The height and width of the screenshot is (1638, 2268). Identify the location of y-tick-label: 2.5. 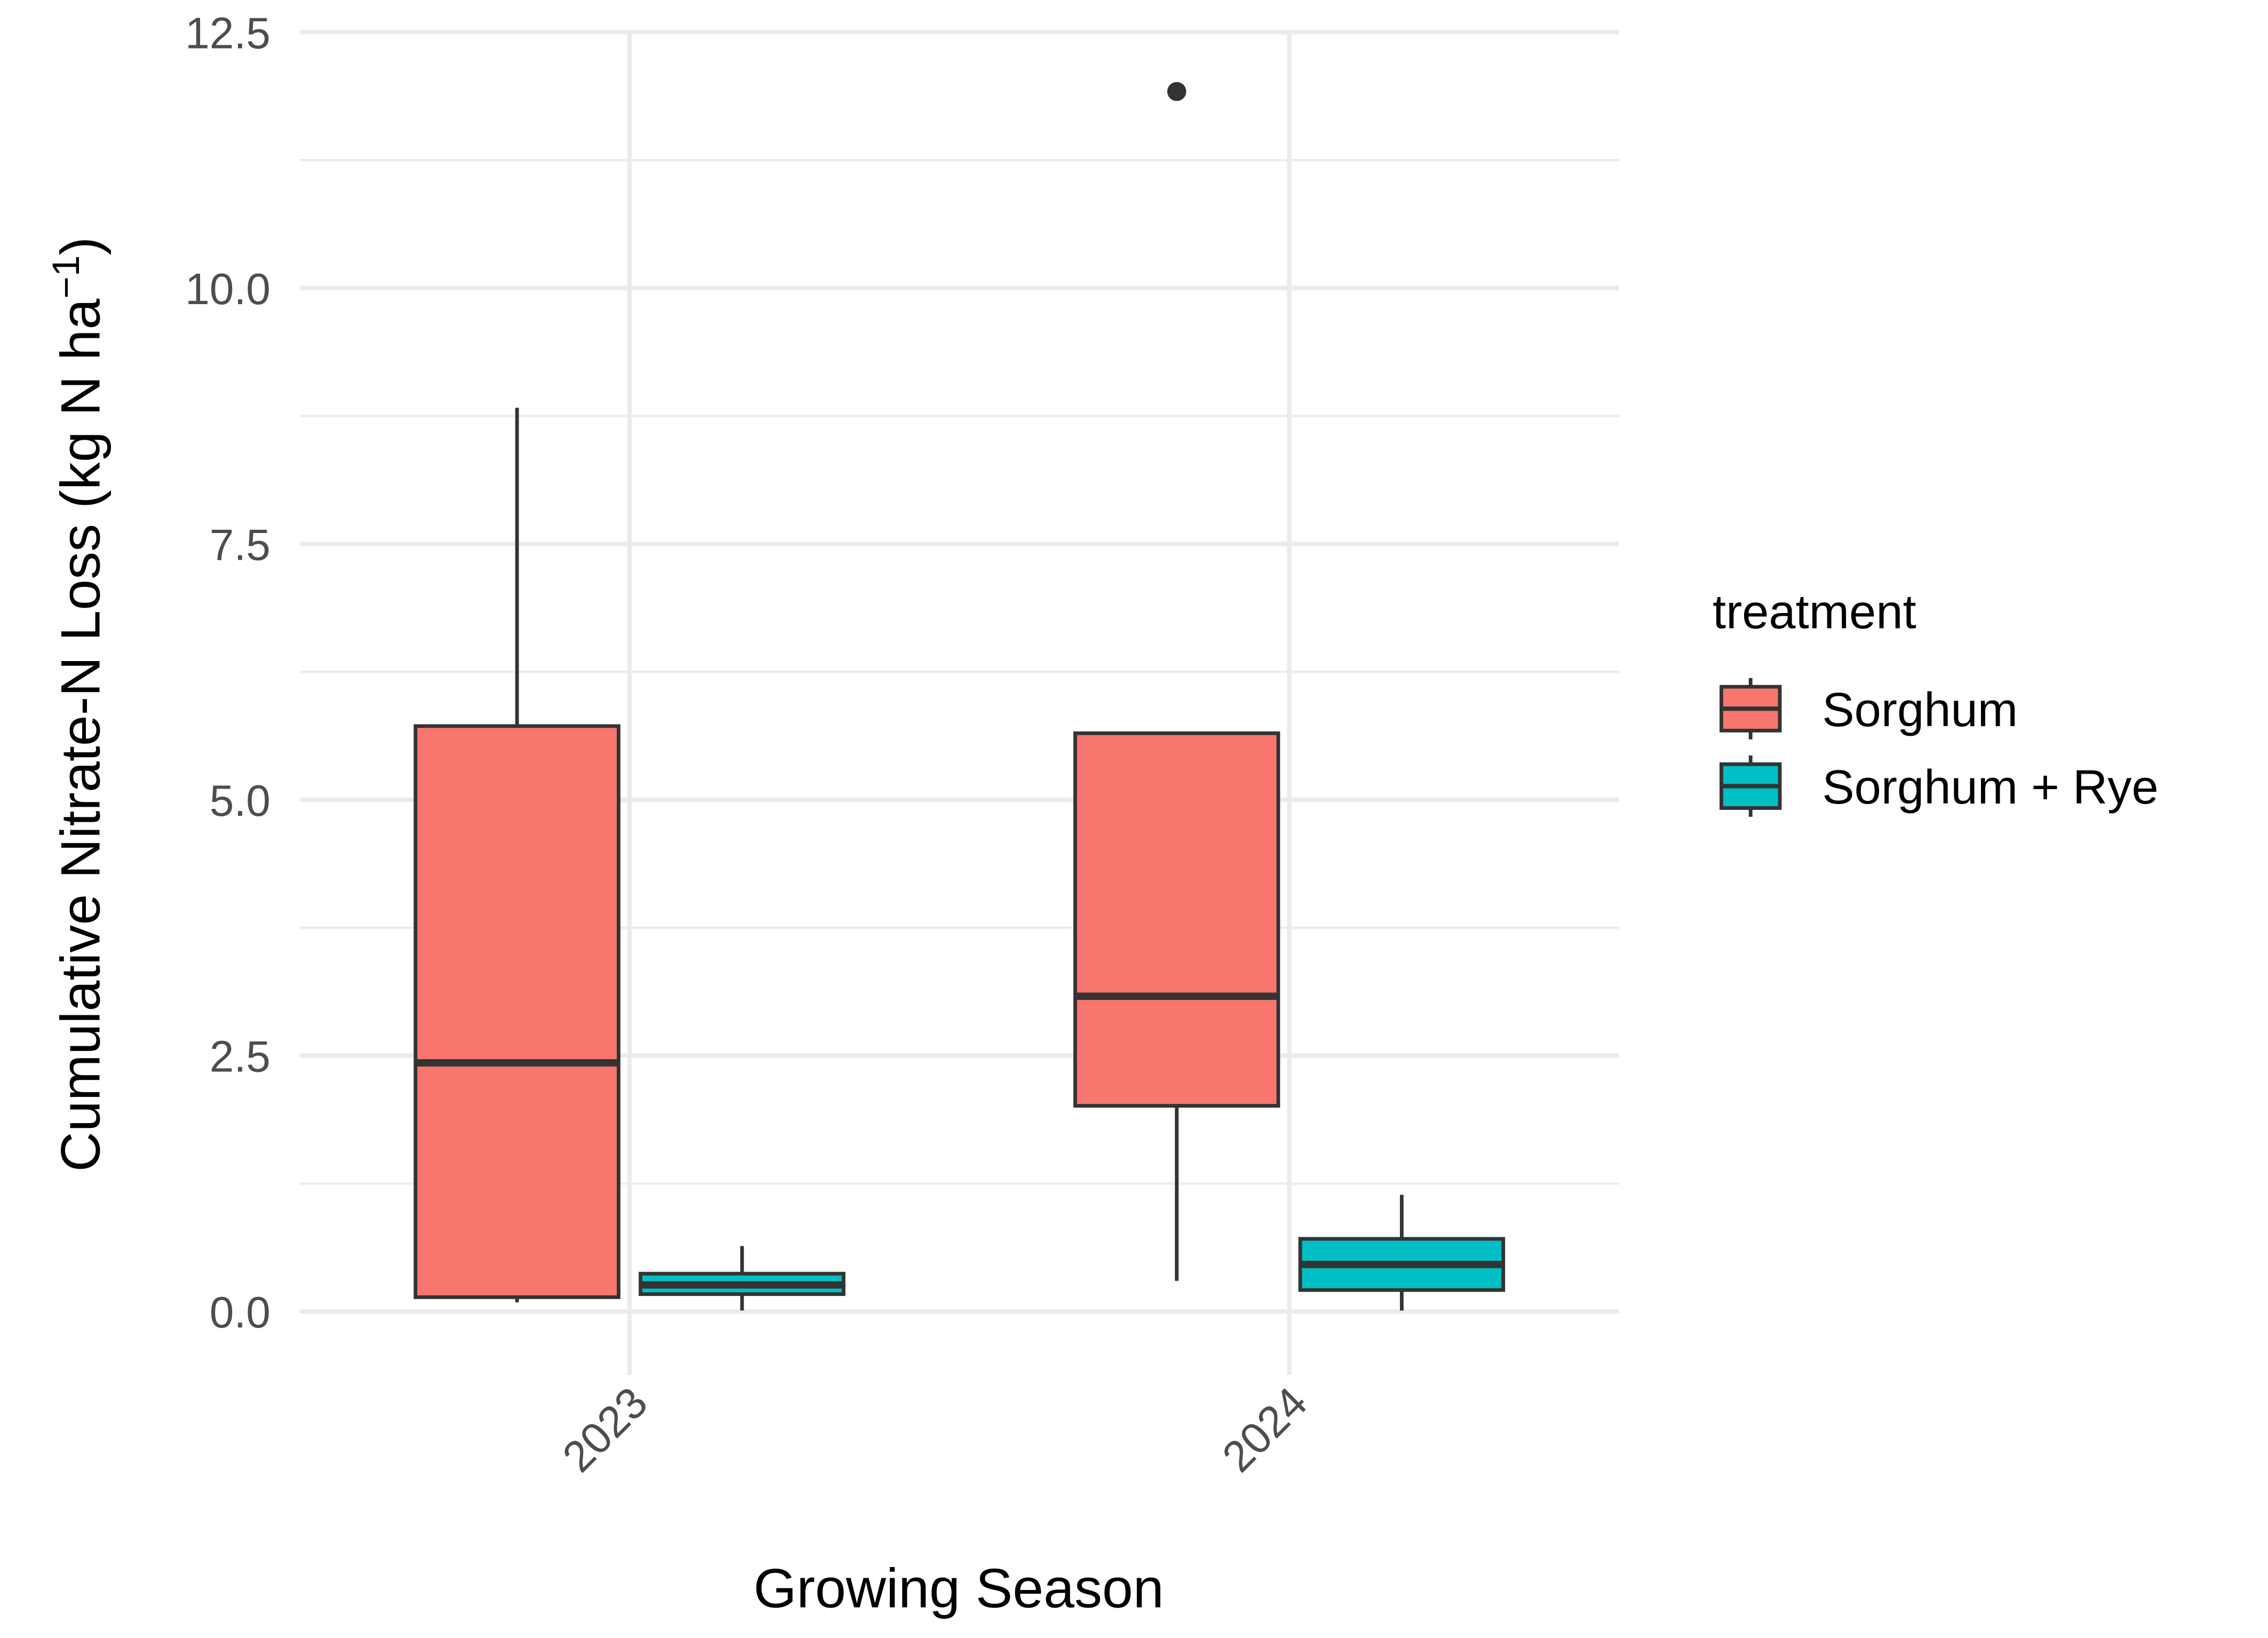
(240, 1057).